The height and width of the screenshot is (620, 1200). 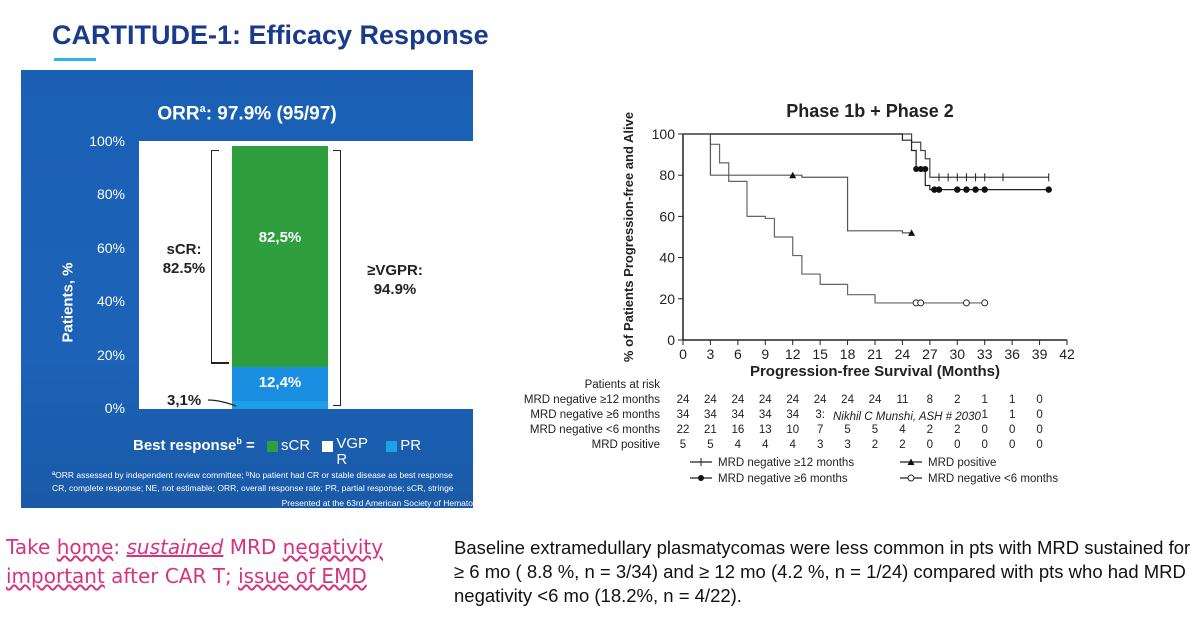 What do you see at coordinates (930, 354) in the screenshot?
I see `km-x-tick-label: 27` at bounding box center [930, 354].